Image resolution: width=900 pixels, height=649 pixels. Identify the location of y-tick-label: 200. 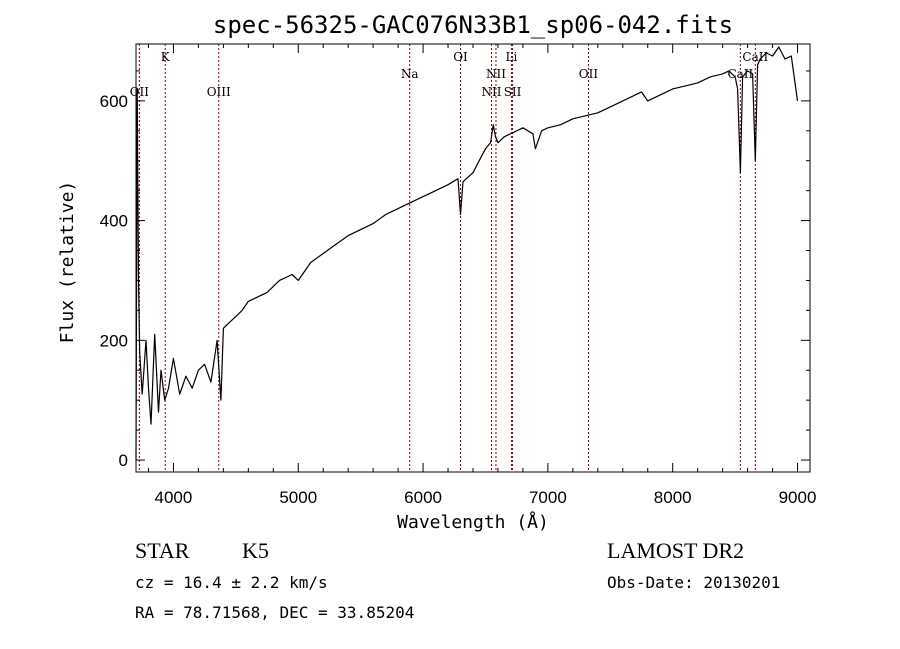
(114, 340).